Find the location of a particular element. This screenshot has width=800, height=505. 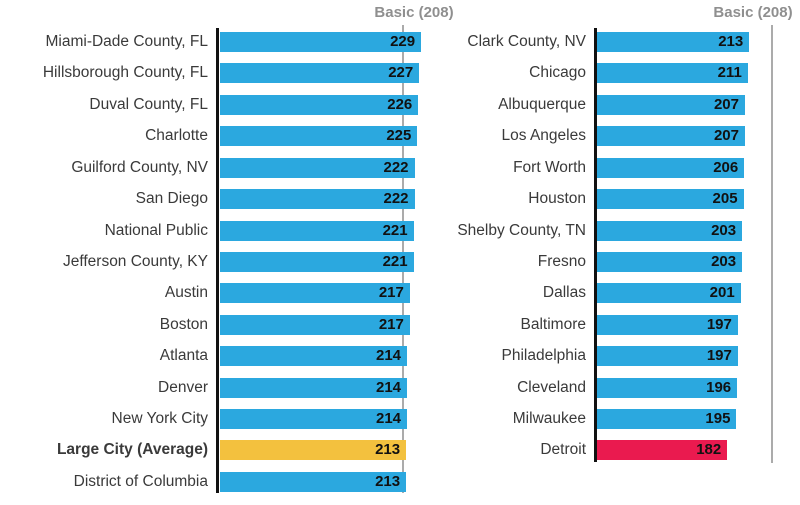

axis-line-right is located at coordinates (595, 245).